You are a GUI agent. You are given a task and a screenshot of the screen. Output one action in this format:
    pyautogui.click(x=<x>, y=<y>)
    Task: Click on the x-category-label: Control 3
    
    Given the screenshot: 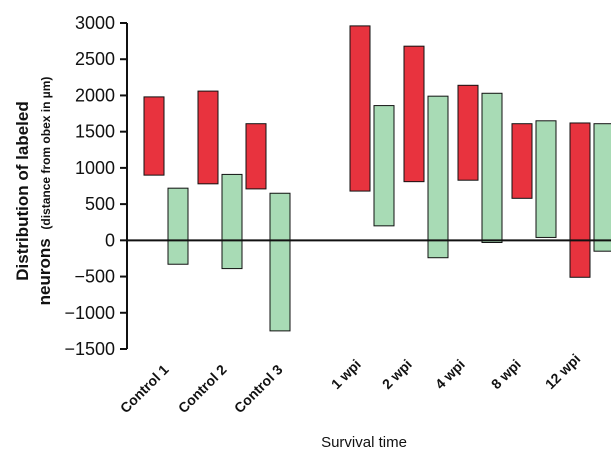 What is the action you would take?
    pyautogui.click(x=258, y=388)
    